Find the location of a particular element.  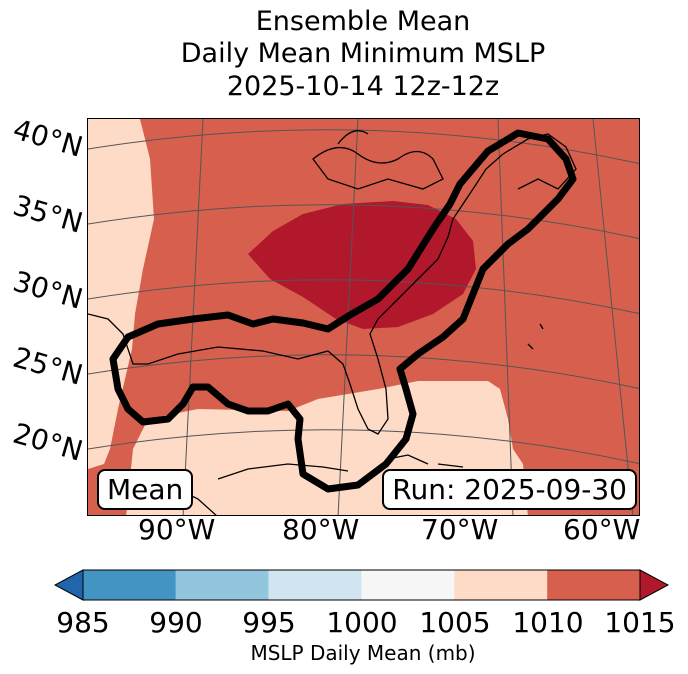

run-label-box: Run: 2025-09-30 is located at coordinates (509, 489).